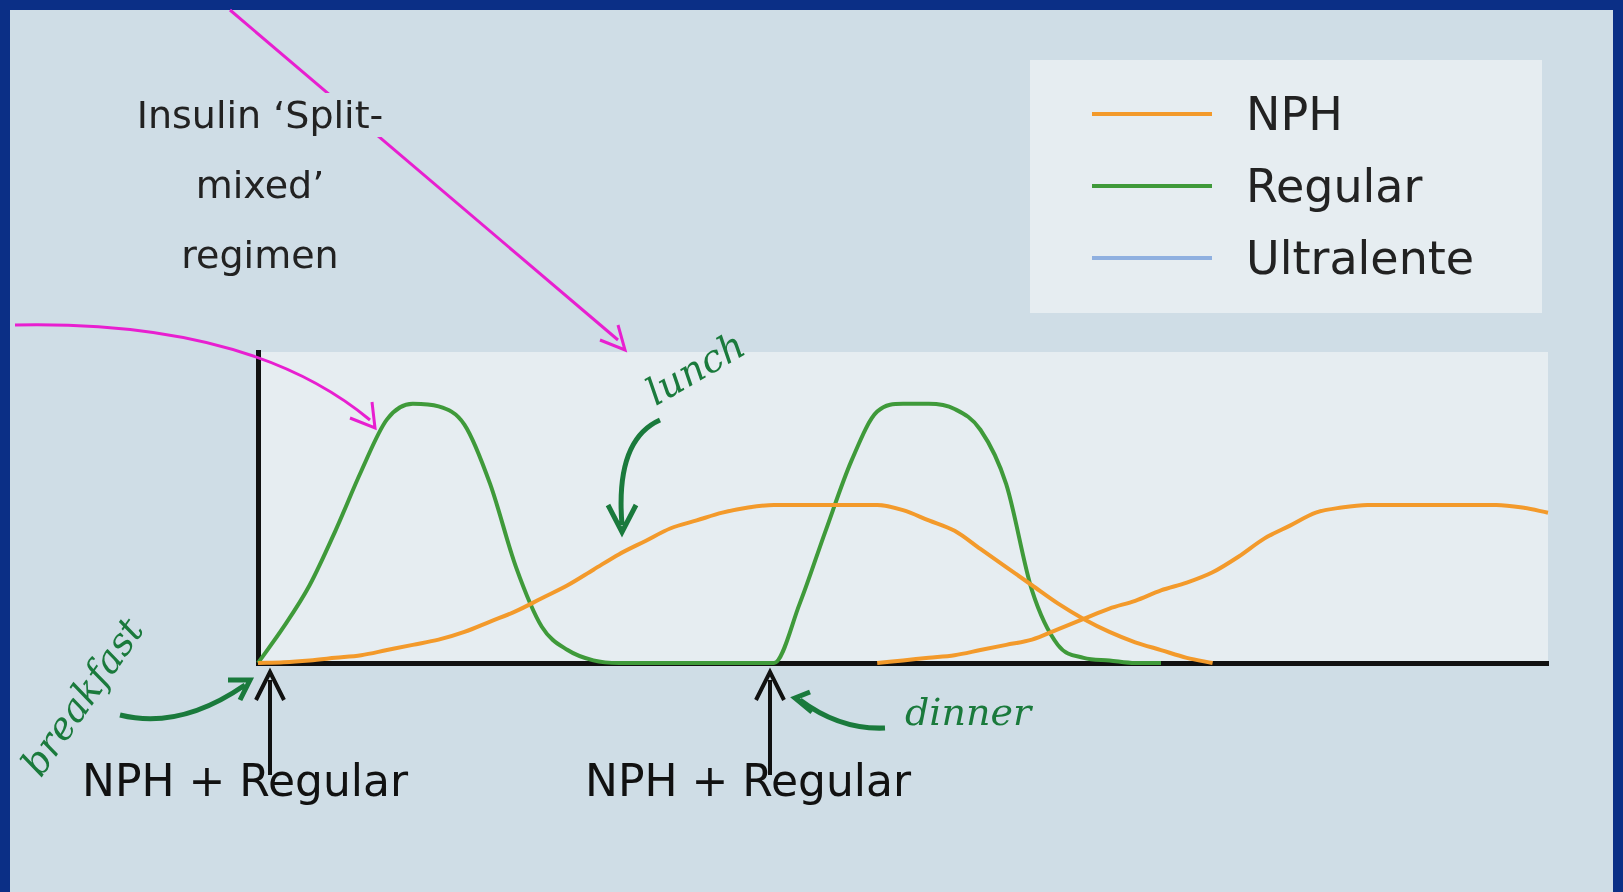 Image resolution: width=1623 pixels, height=892 pixels. Describe the element at coordinates (1360, 258) in the screenshot. I see `legend-label: Ultralente` at that location.